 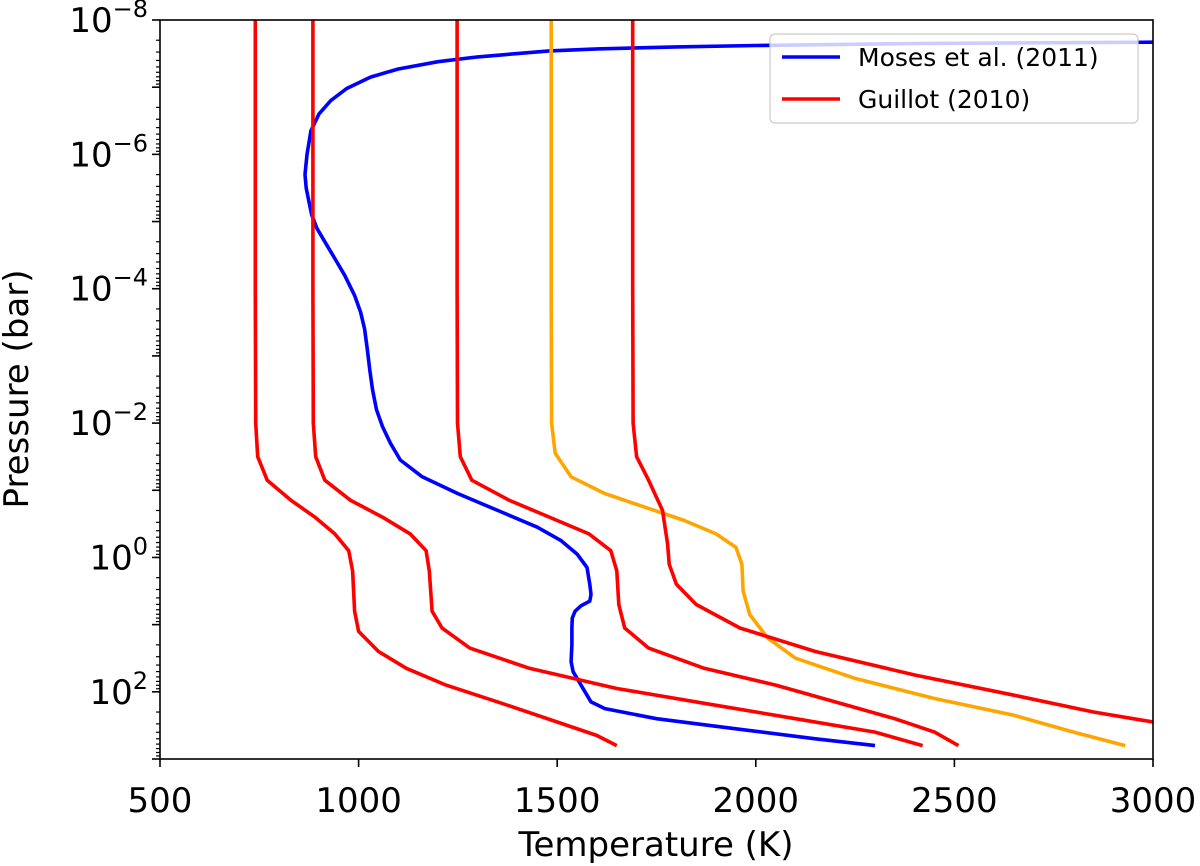 I want to click on legend-label-moses: Moses et al. (2011), so click(x=978, y=57).